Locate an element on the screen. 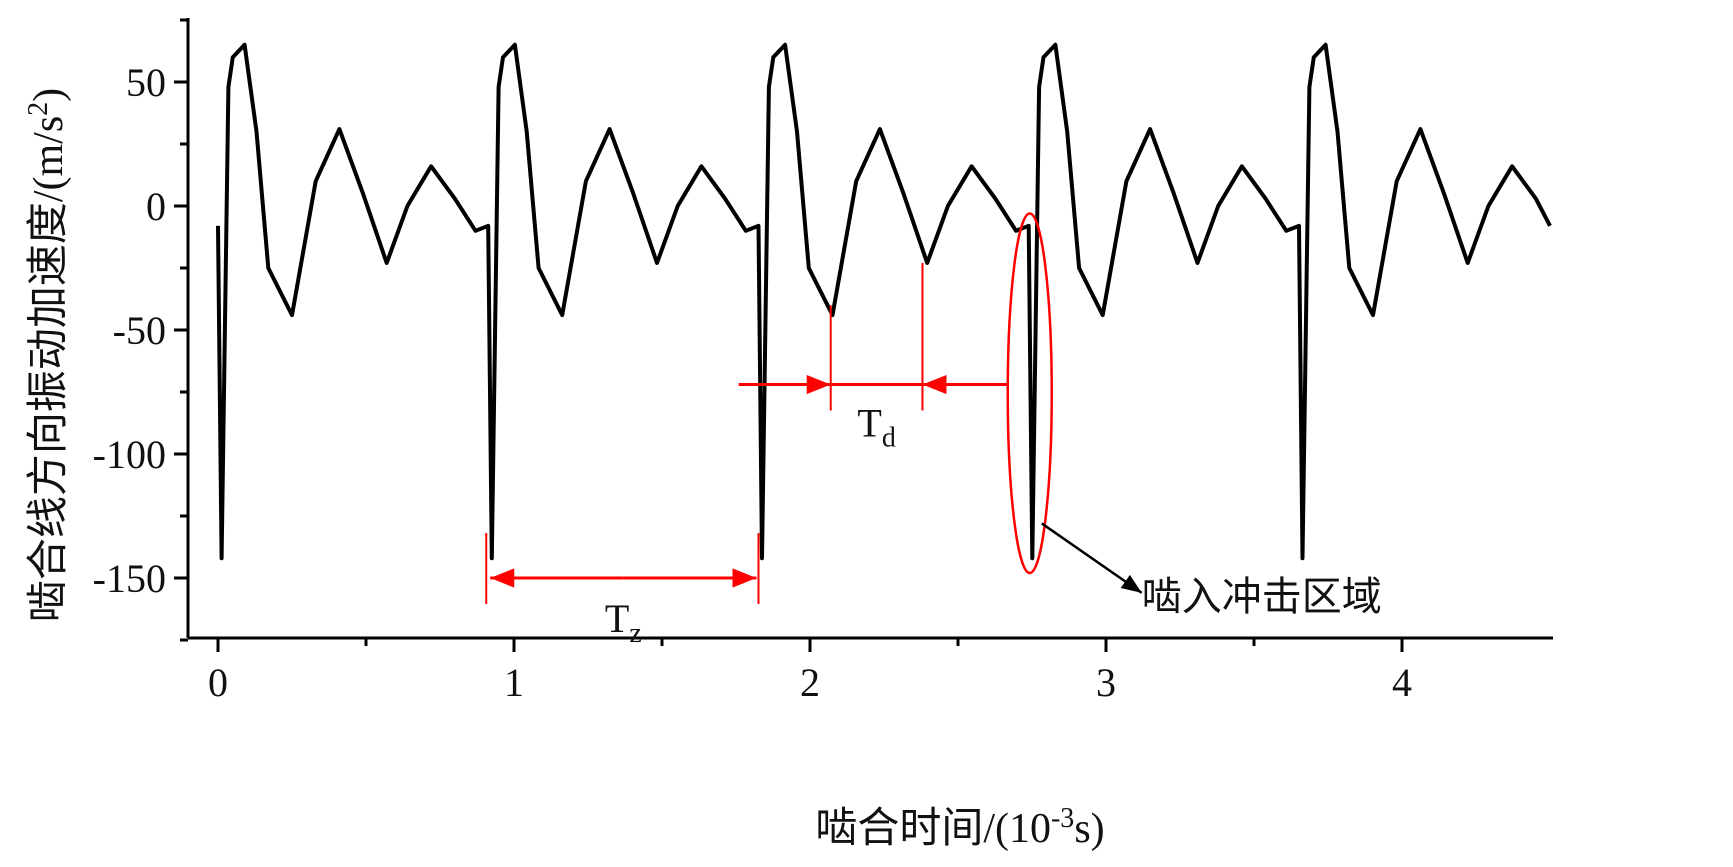 The width and height of the screenshot is (1733, 867). x-axis-label: 啮合时间/(10-3s) is located at coordinates (959, 828).